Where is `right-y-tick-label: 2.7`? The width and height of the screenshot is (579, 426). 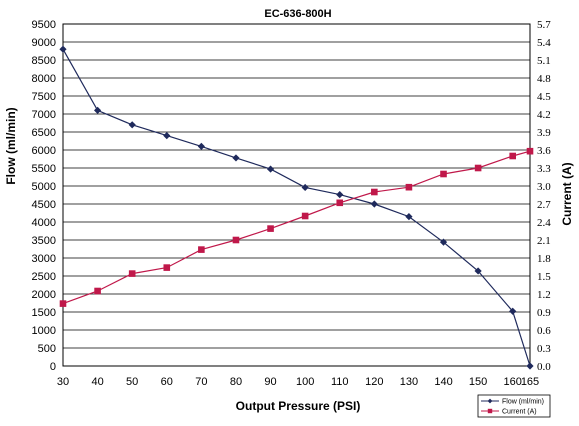
right-y-tick-label: 2.7 is located at coordinates (544, 205).